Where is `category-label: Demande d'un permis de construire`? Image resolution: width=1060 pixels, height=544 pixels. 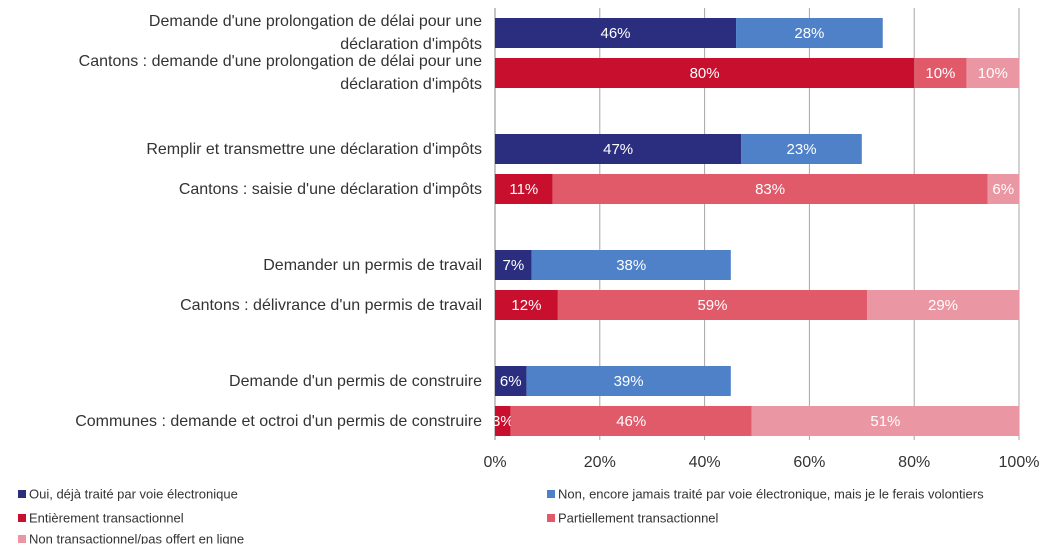 category-label: Demande d'un permis de construire is located at coordinates (355, 381).